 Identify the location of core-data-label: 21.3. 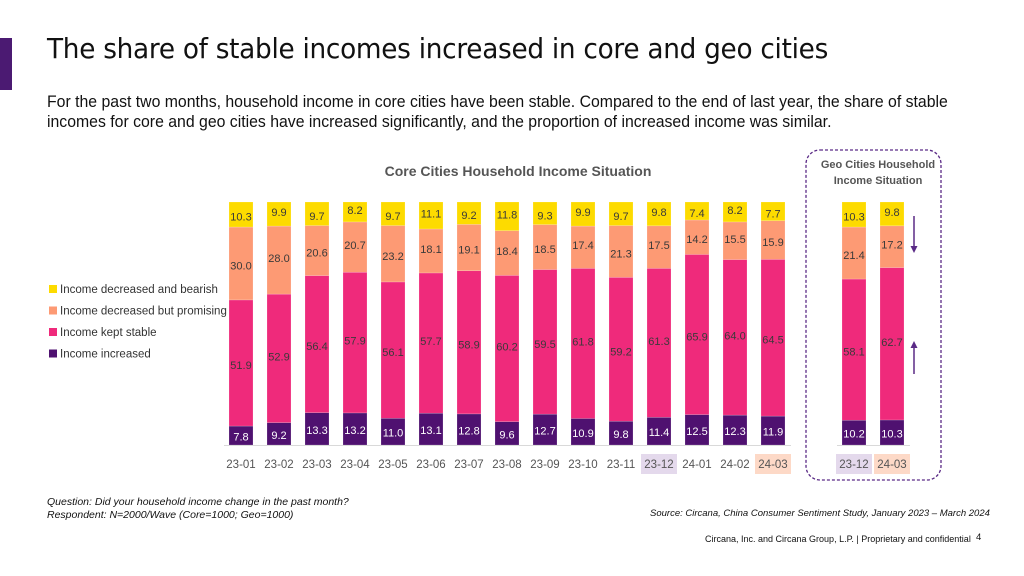
(620, 254).